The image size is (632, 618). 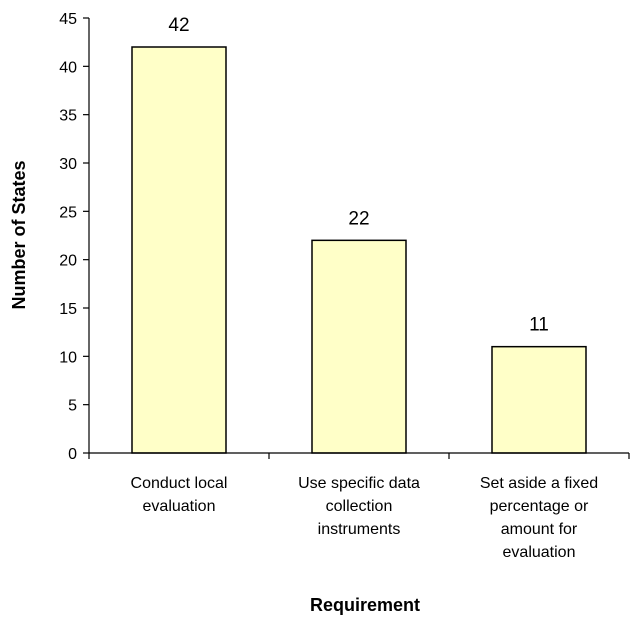 I want to click on category-label-line: percentage or, so click(x=539, y=506).